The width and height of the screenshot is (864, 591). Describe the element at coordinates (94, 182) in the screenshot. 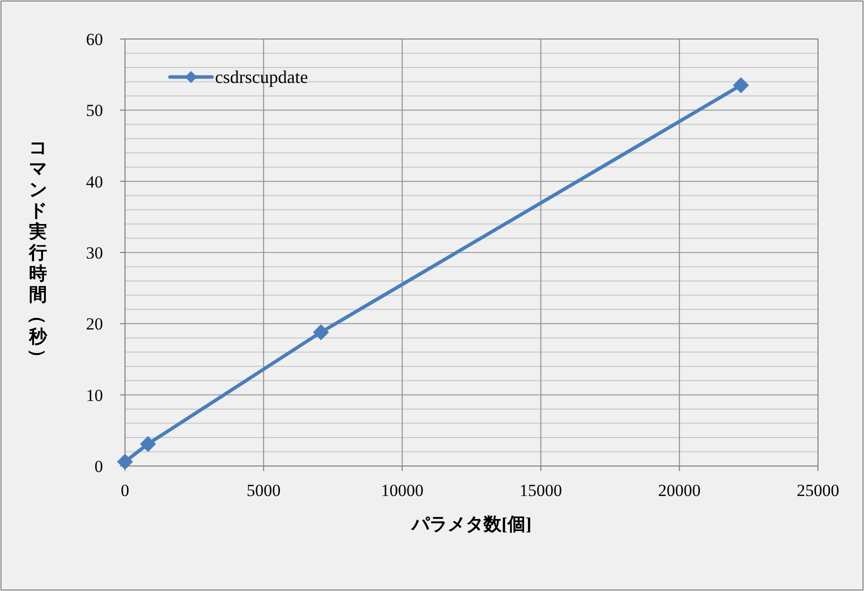

I see `y-tick-label: 40` at that location.